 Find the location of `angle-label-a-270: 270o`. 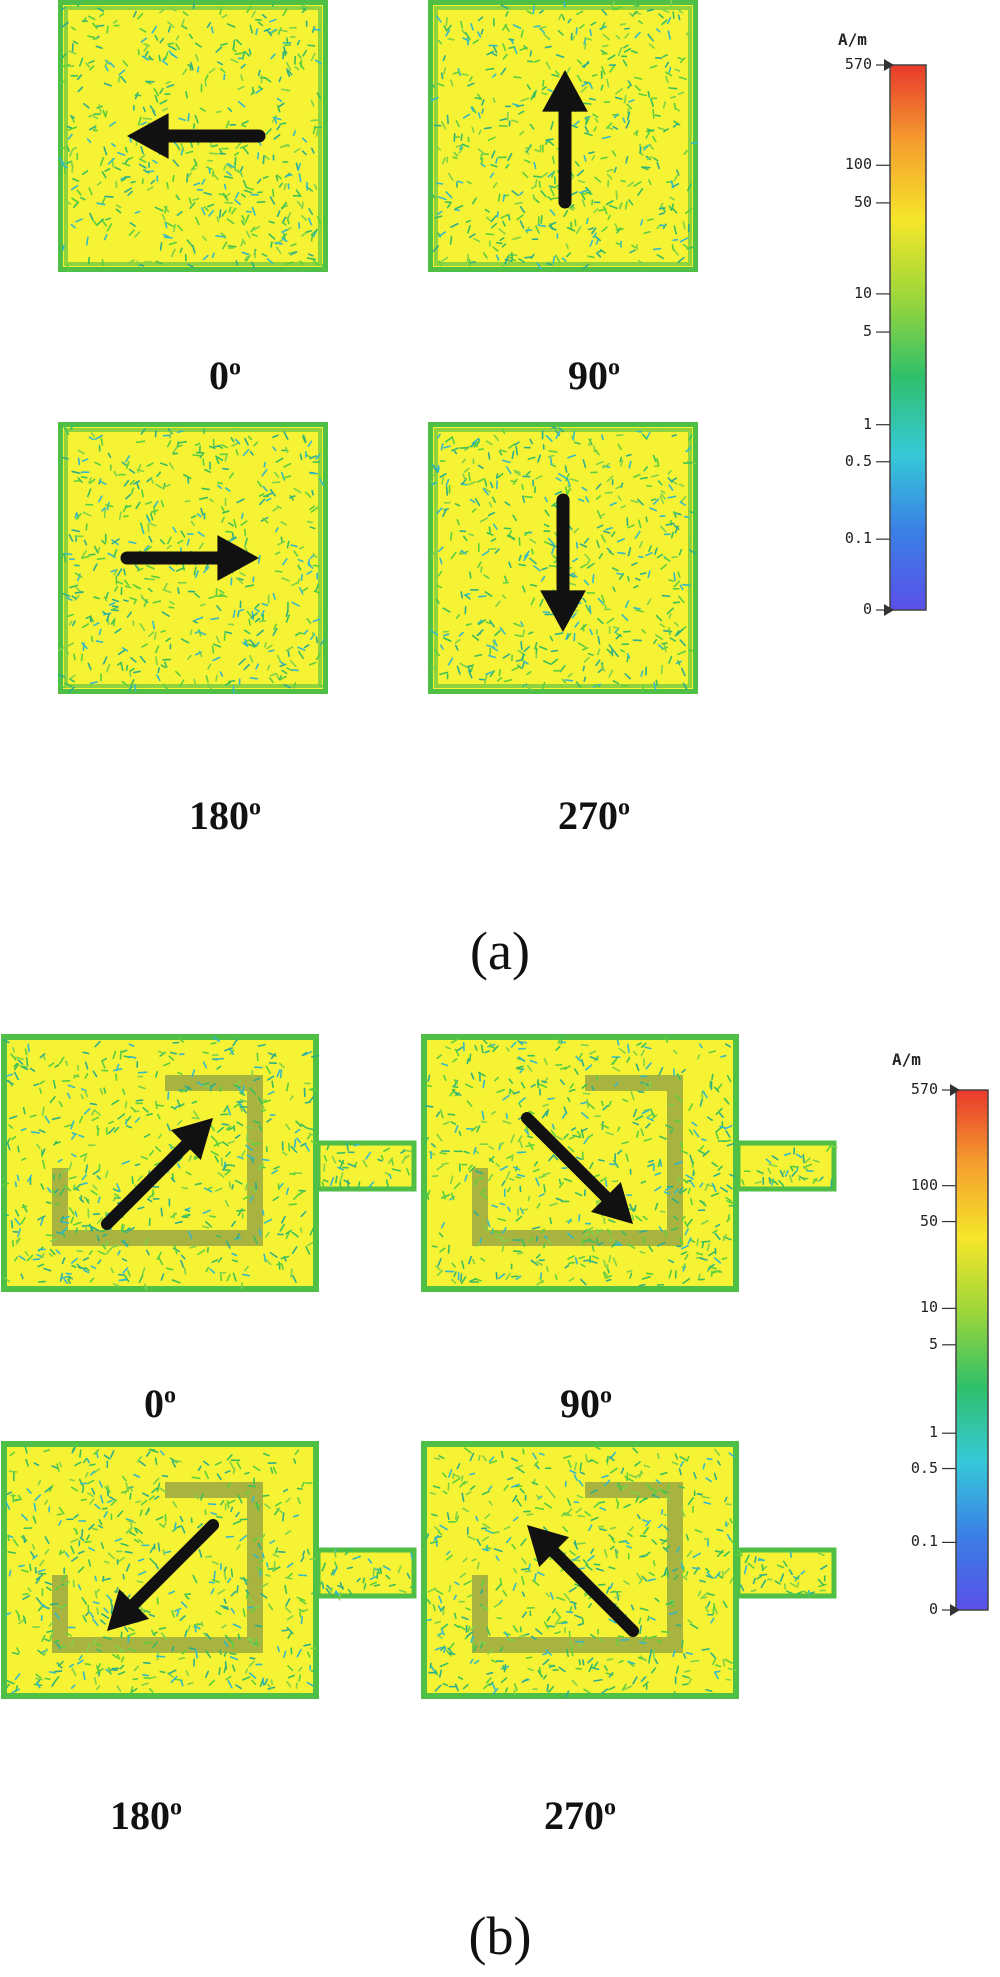

angle-label-a-270: 270o is located at coordinates (594, 815).